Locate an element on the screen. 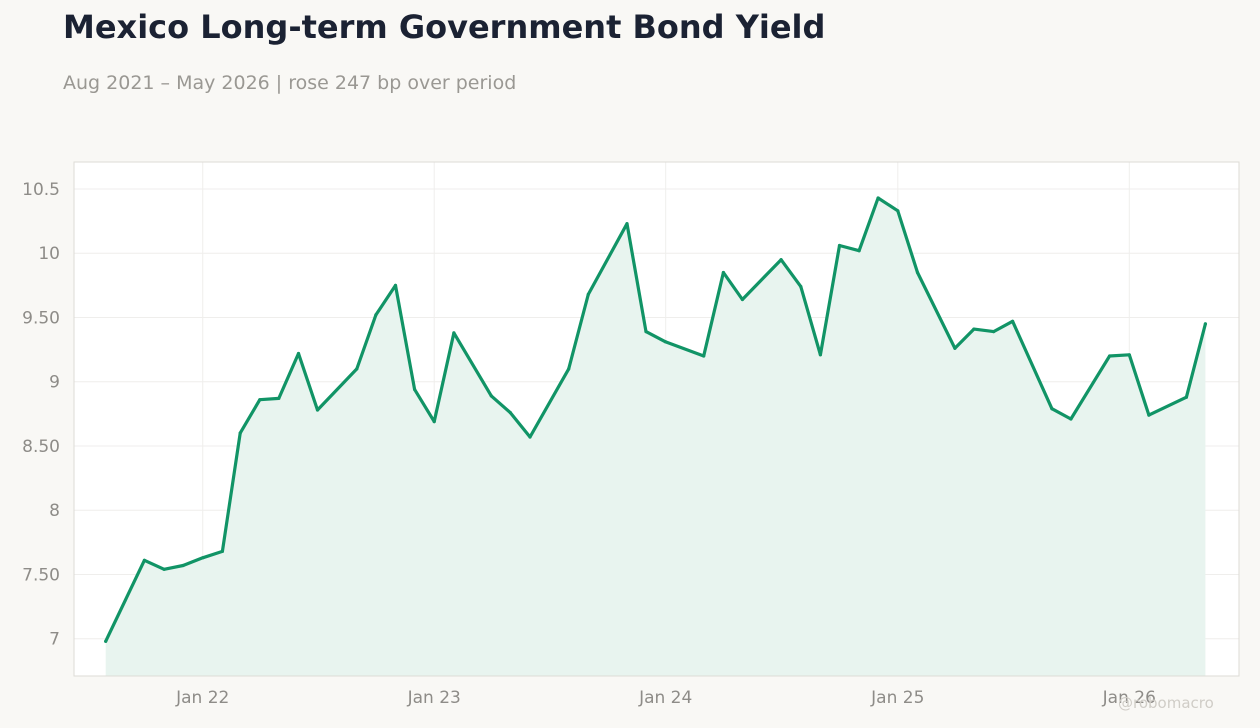 The width and height of the screenshot is (1260, 728). y-tick-label: 9.50 is located at coordinates (41, 318).